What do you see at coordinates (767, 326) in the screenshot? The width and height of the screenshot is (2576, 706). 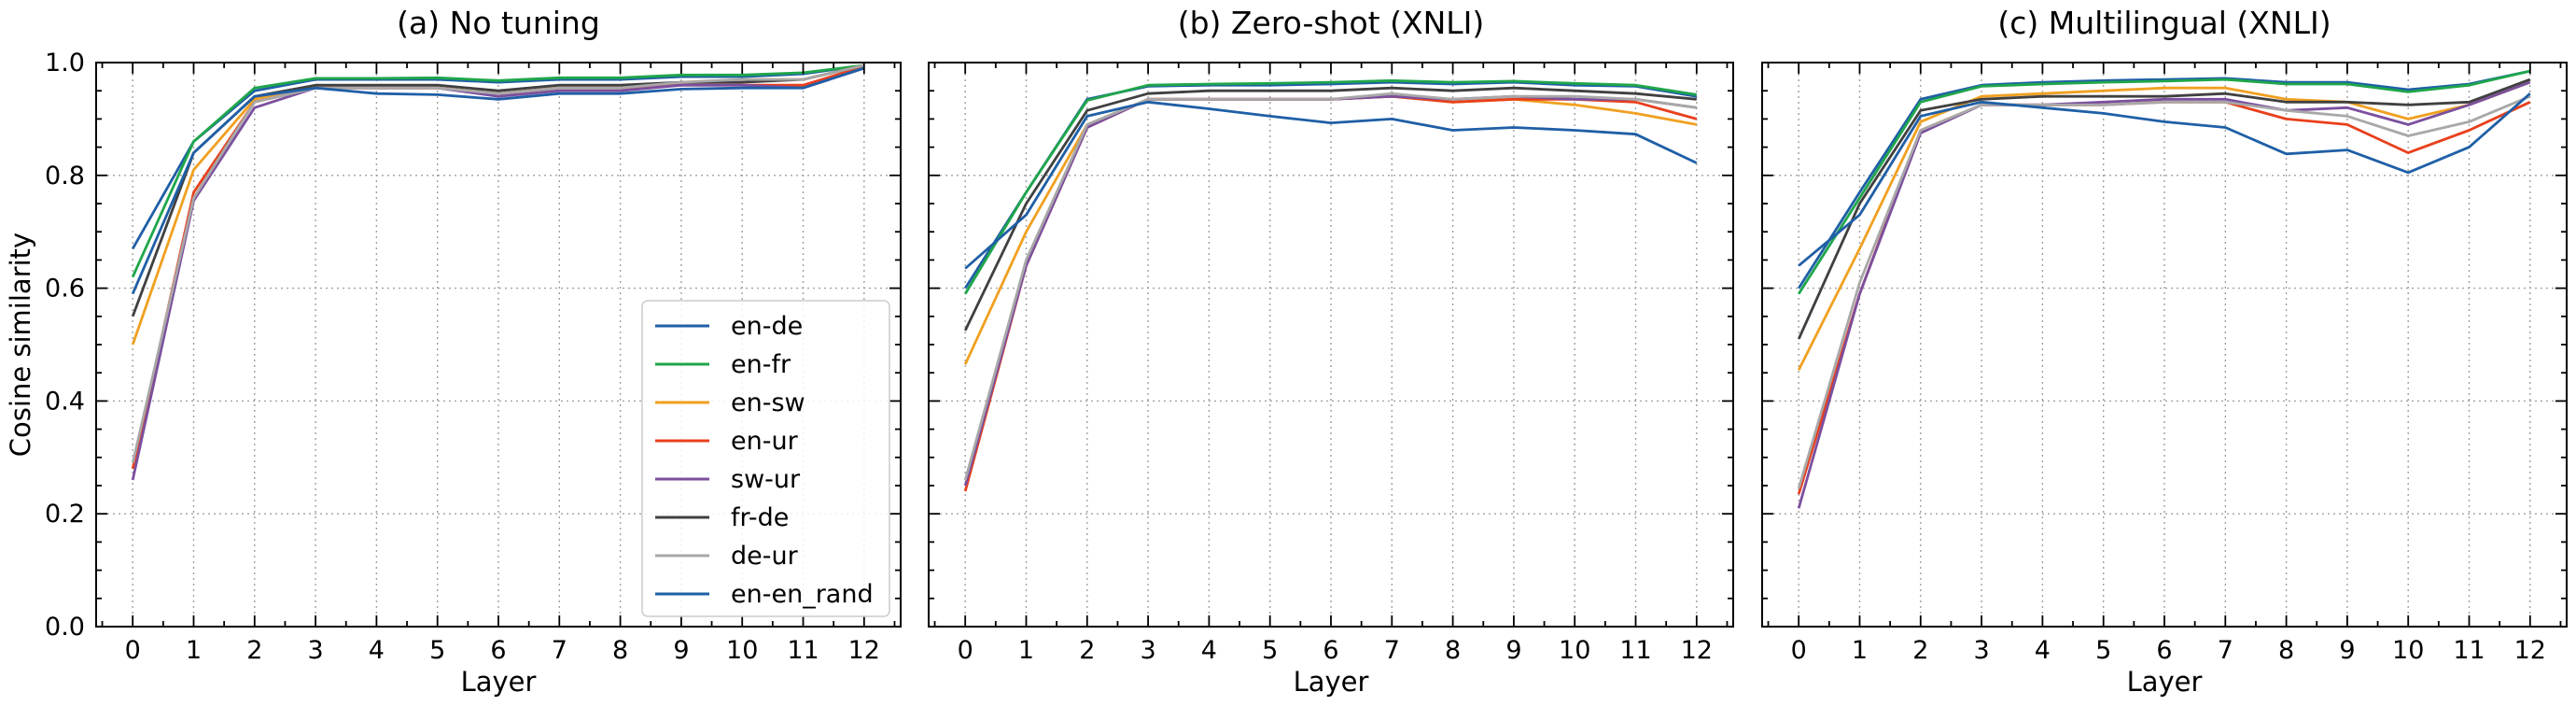 I see `legend-label: en-de` at bounding box center [767, 326].